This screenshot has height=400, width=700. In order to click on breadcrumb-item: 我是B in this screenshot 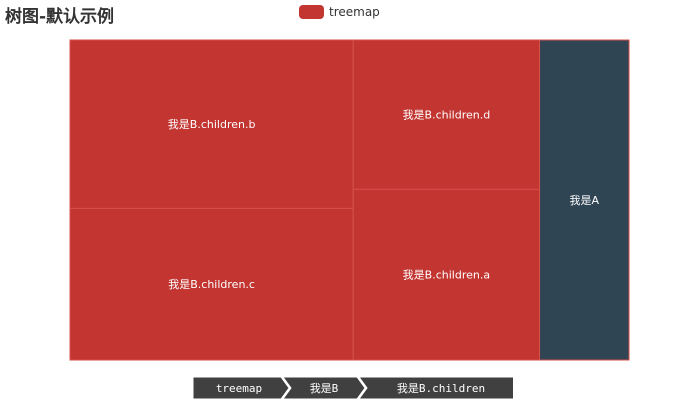, I will do `click(324, 388)`.